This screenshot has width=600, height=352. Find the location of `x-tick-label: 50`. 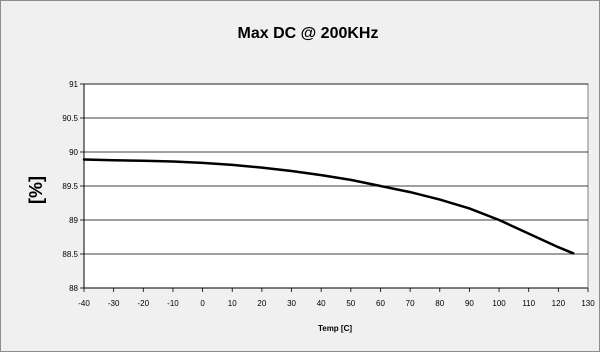

x-tick-label: 50 is located at coordinates (350, 303).